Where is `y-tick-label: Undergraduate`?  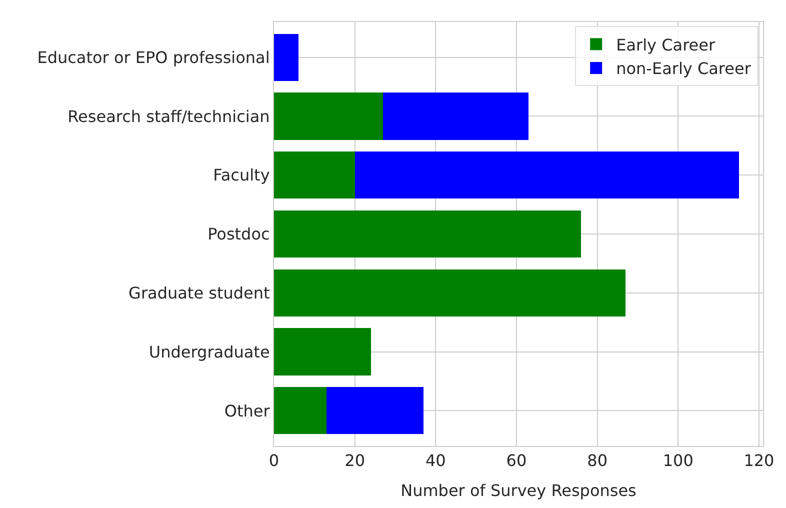 y-tick-label: Undergraduate is located at coordinates (209, 352).